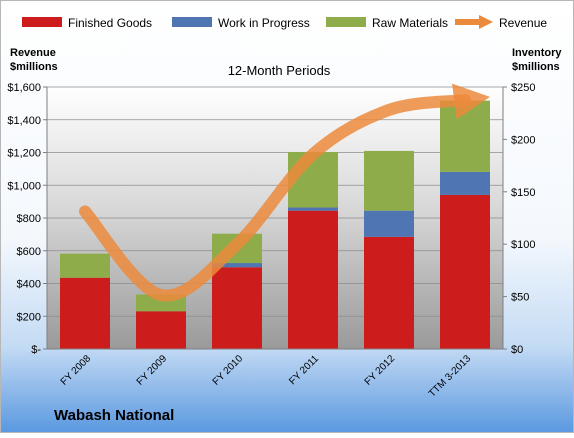 The height and width of the screenshot is (438, 574). Describe the element at coordinates (536, 67) in the screenshot. I see `y-right-label-line-2: $millions` at that location.